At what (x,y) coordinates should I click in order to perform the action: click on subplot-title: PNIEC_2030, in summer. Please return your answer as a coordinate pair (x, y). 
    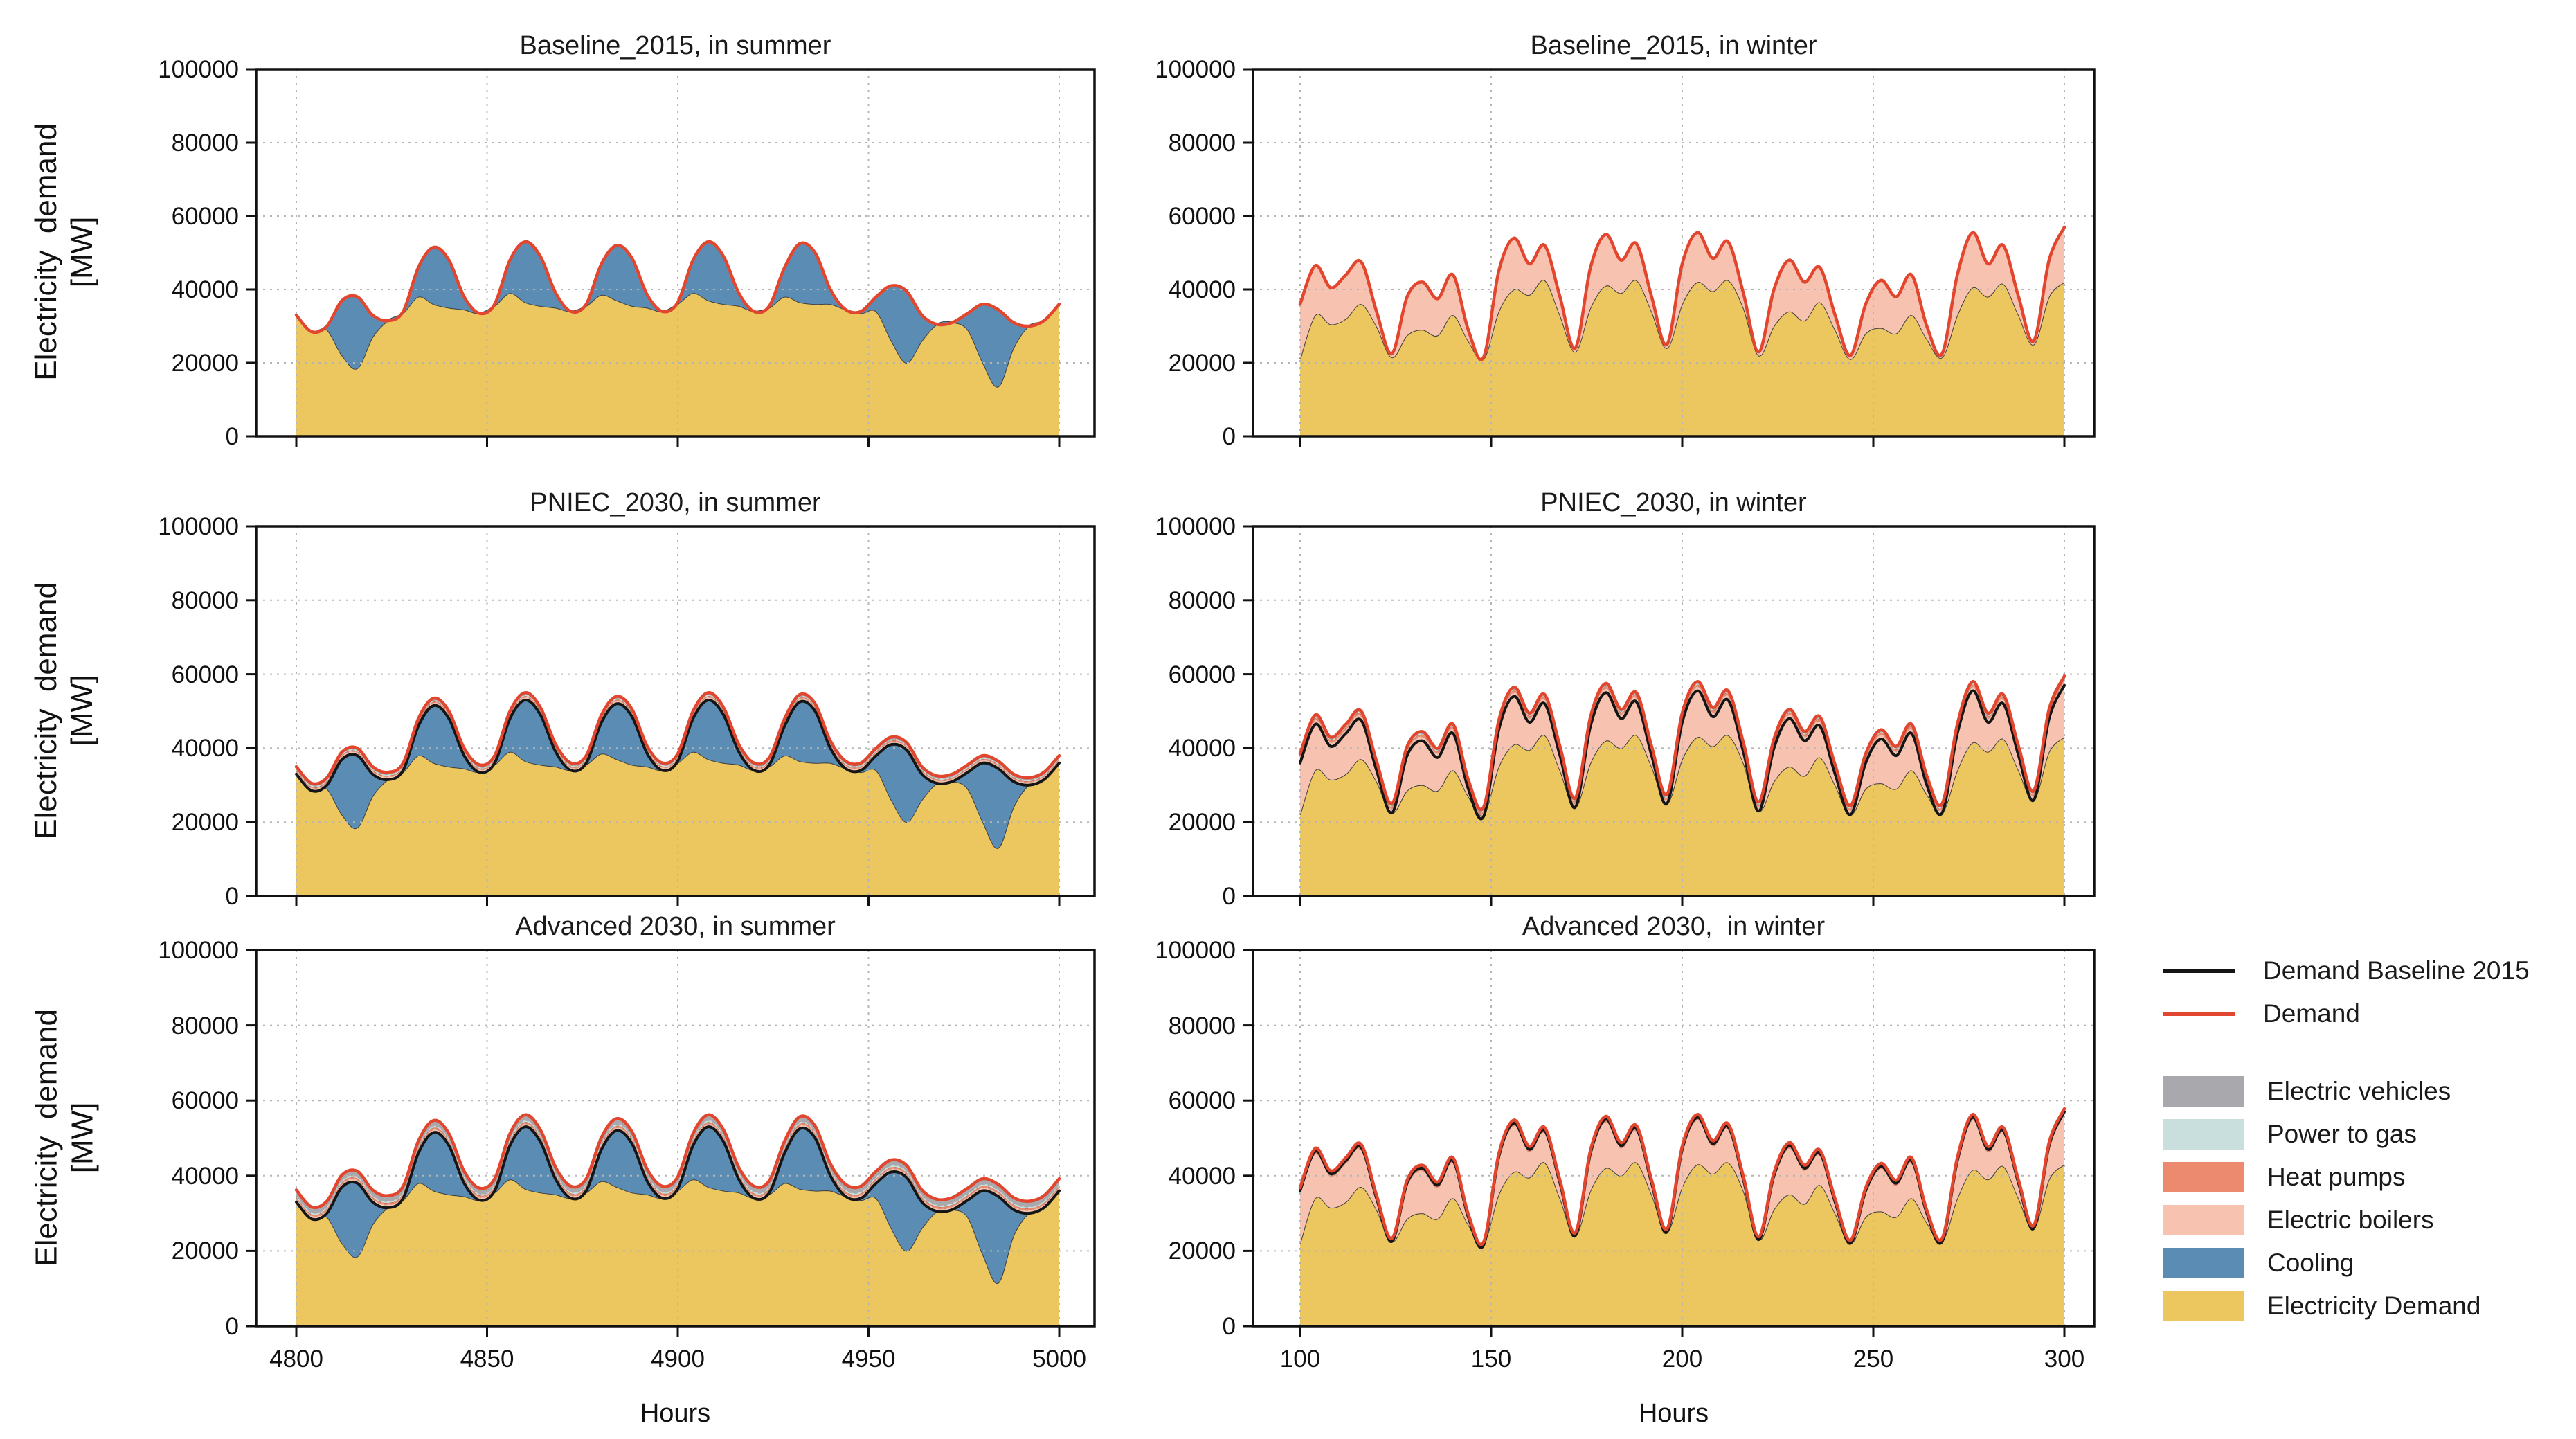
    Looking at the image, I should click on (675, 502).